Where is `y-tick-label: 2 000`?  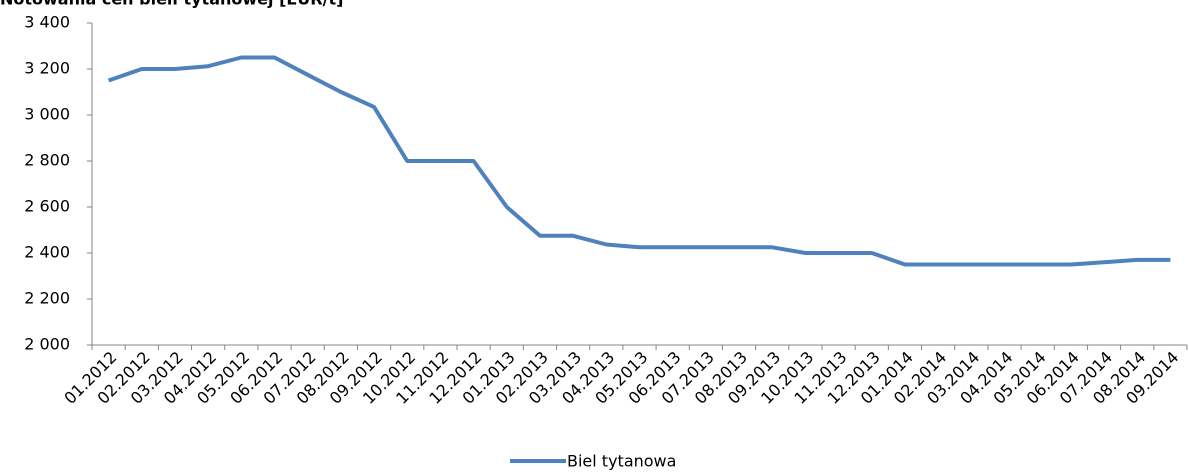
y-tick-label: 2 000 is located at coordinates (47, 344).